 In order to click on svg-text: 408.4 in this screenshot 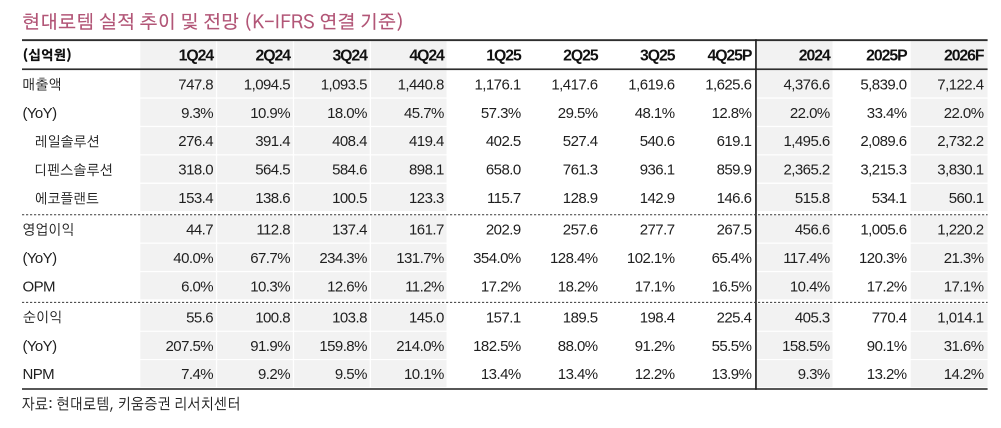, I will do `click(349, 141)`.